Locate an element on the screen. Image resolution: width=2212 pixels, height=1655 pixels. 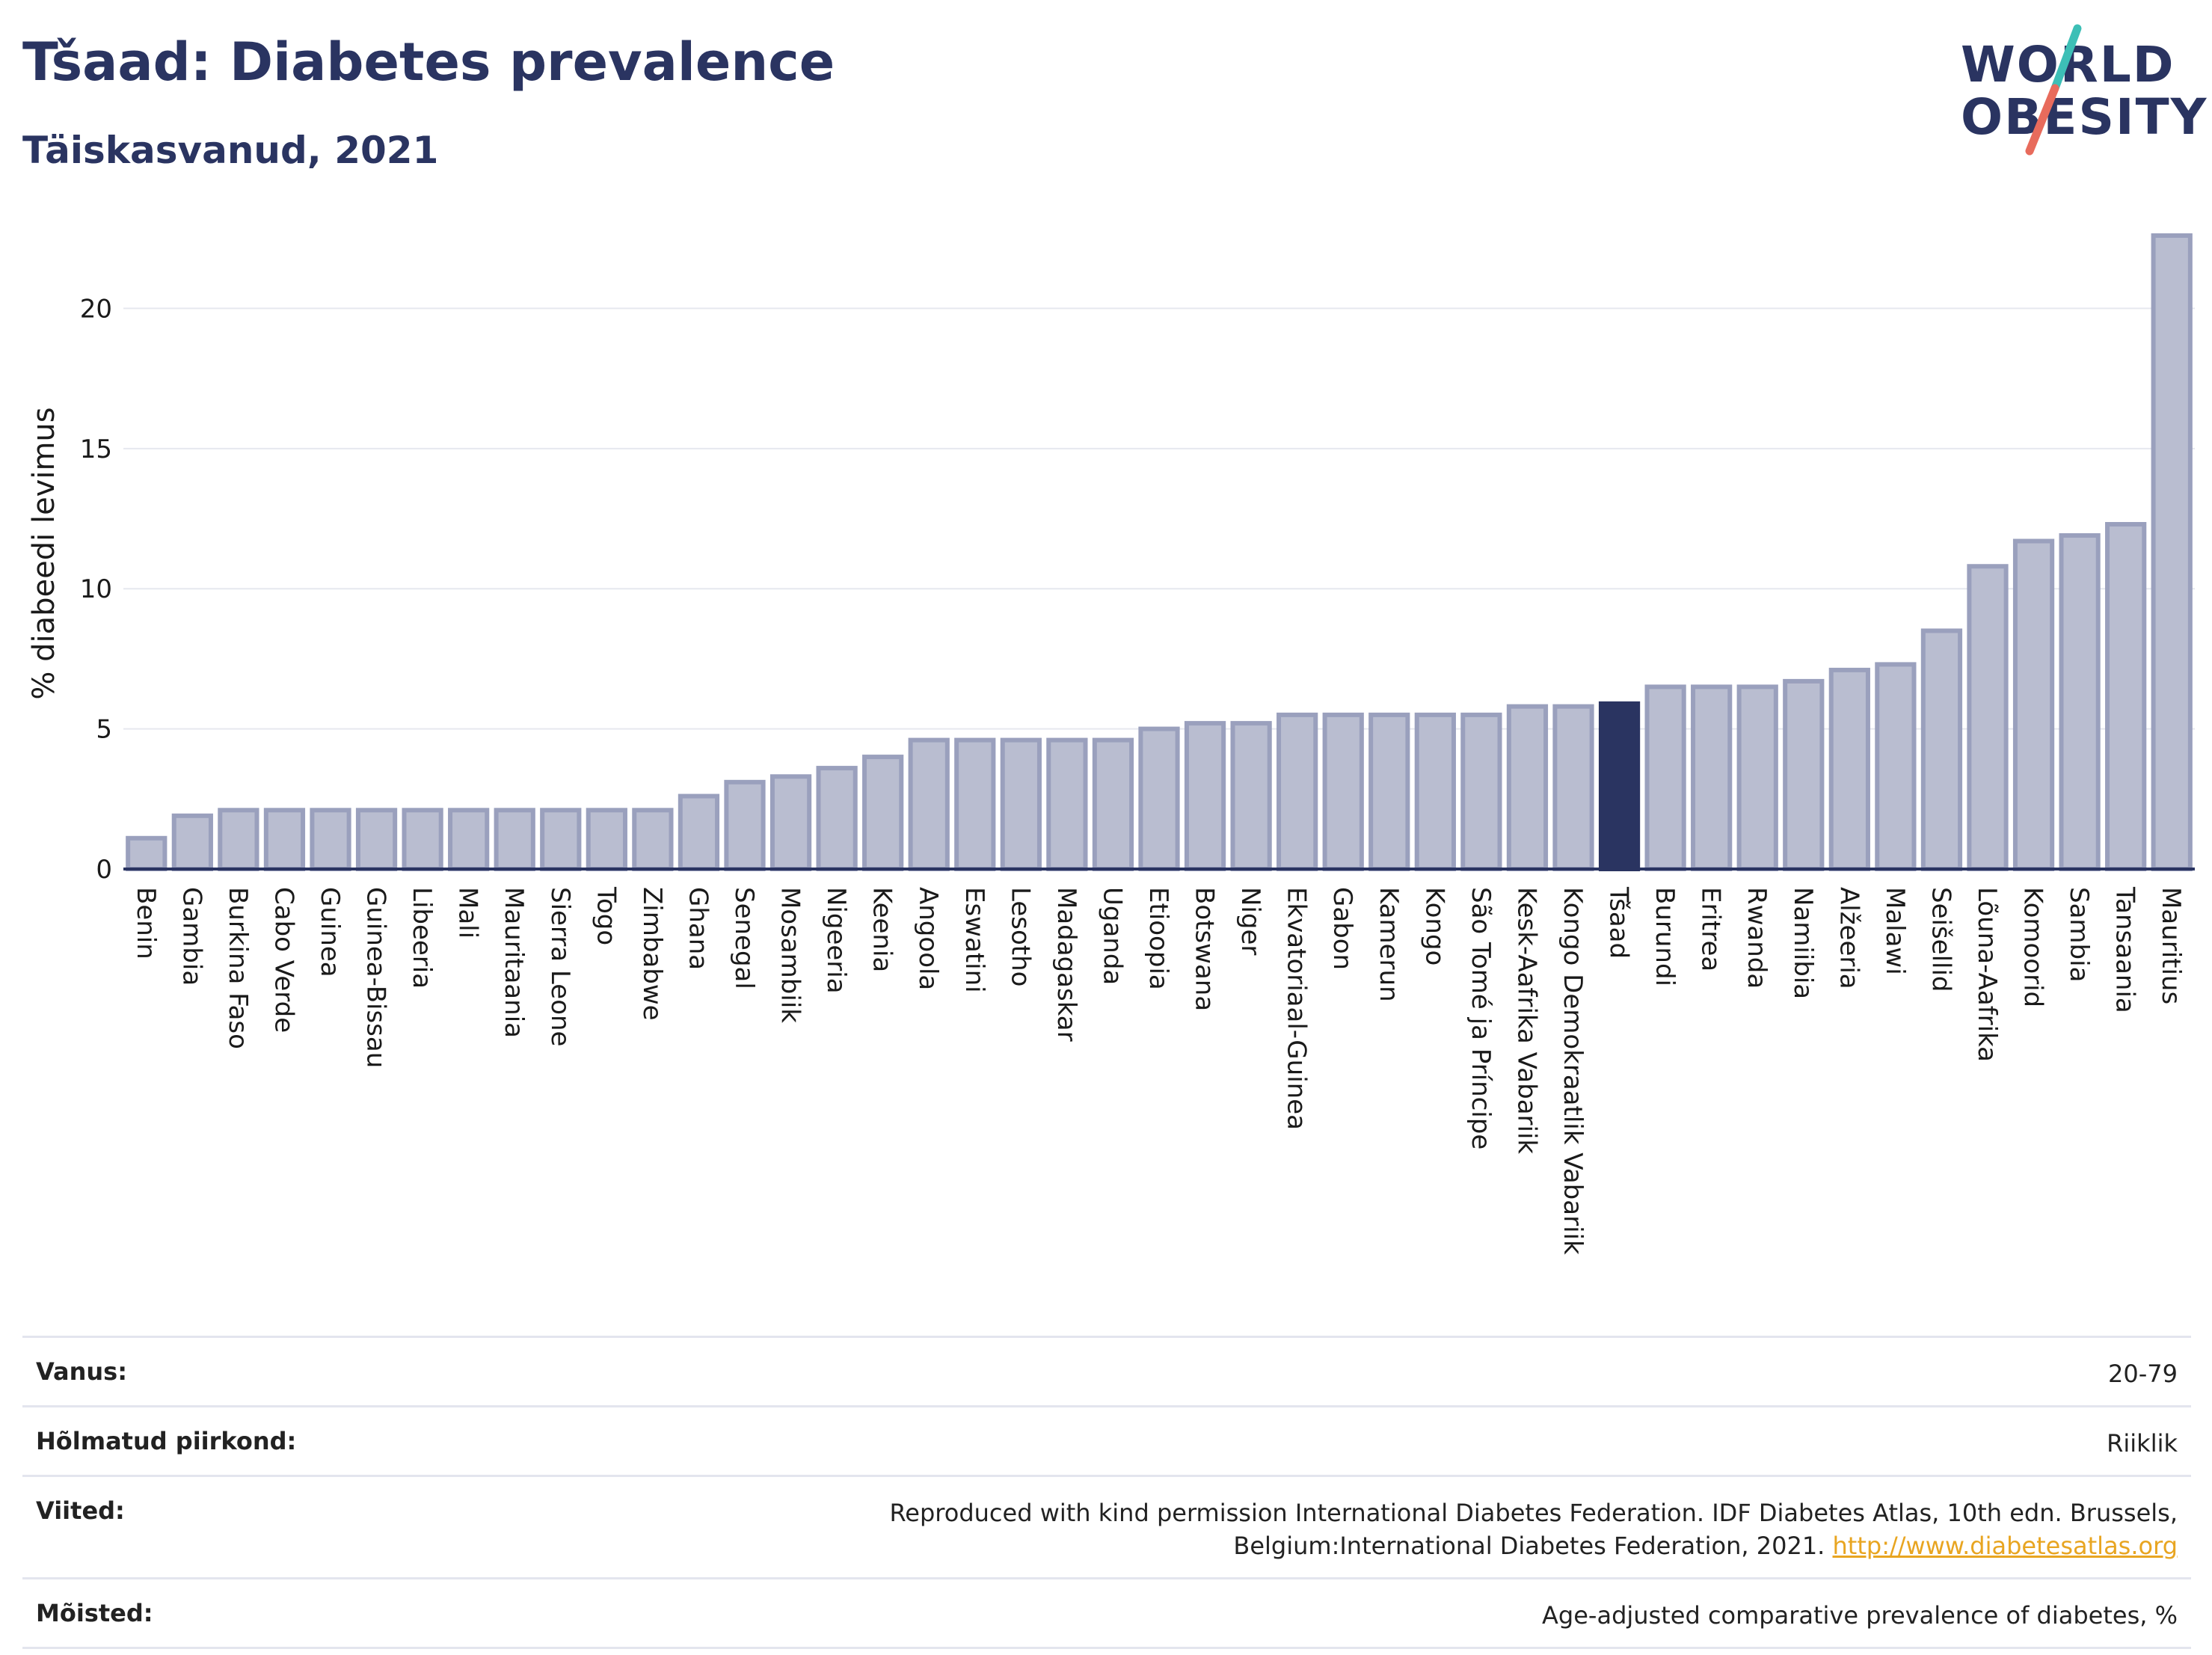
x-tick-label: Sambia is located at coordinates (2079, 934).